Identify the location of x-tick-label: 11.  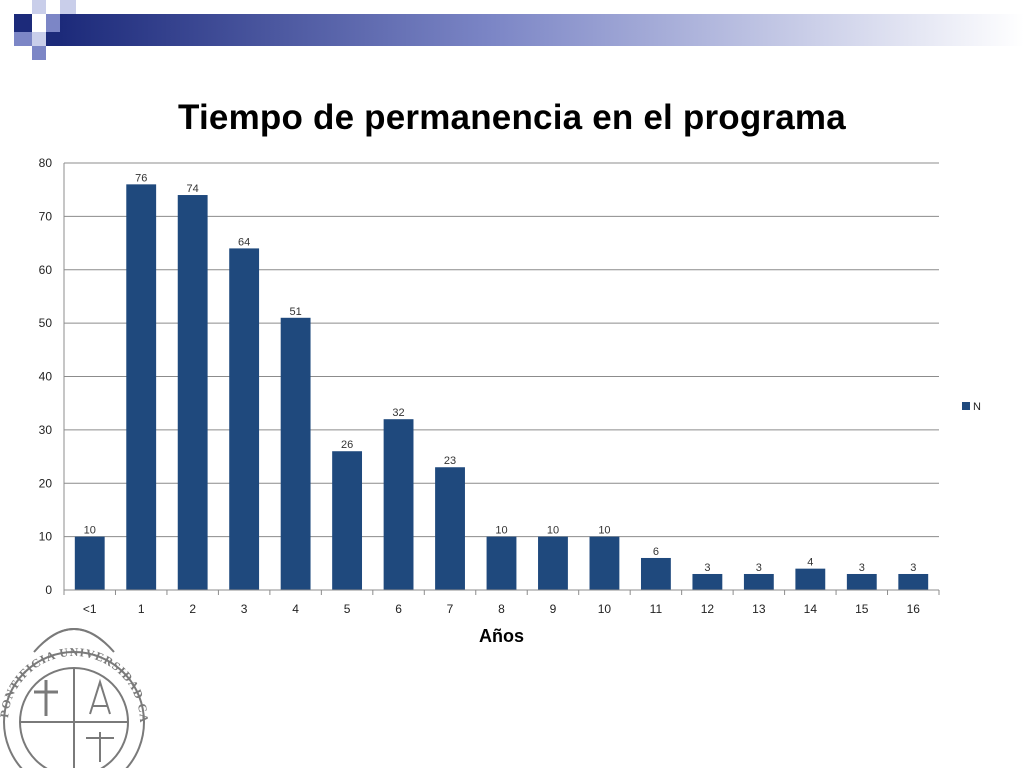
(656, 609).